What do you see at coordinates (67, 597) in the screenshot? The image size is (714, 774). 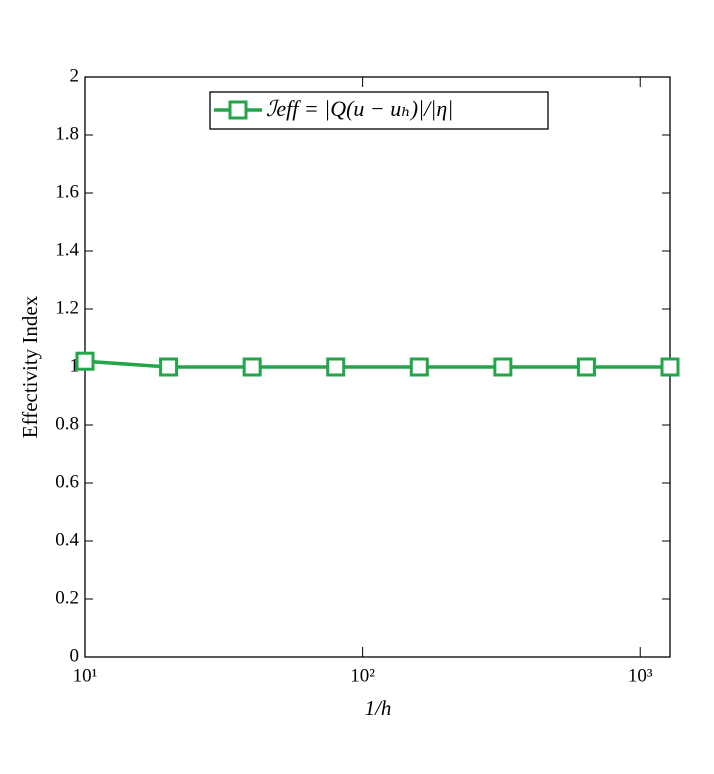 I see `y-tick-label: 0.2` at bounding box center [67, 597].